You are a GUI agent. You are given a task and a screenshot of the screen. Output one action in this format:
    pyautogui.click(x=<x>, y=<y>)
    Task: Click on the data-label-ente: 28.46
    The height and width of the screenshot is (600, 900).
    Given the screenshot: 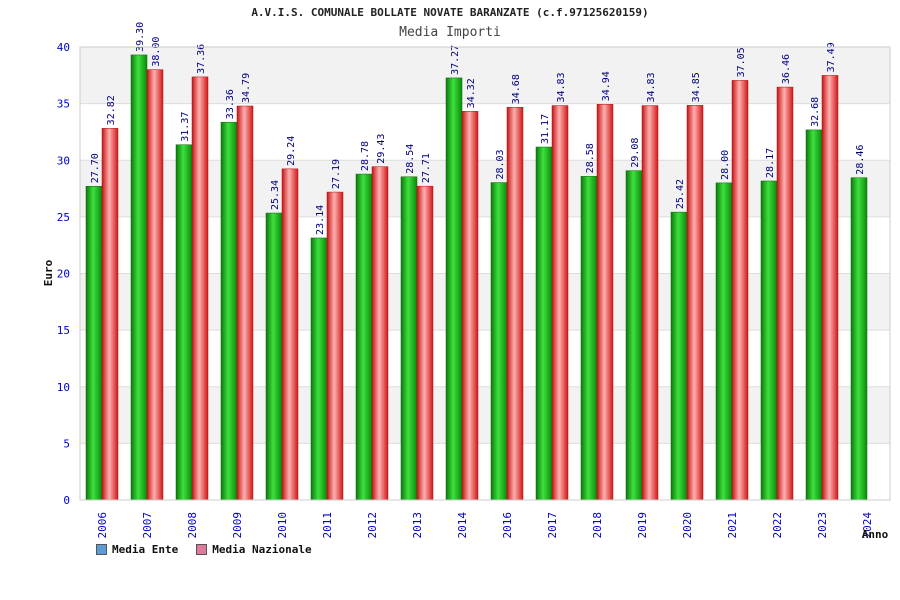 What is the action you would take?
    pyautogui.click(x=860, y=160)
    